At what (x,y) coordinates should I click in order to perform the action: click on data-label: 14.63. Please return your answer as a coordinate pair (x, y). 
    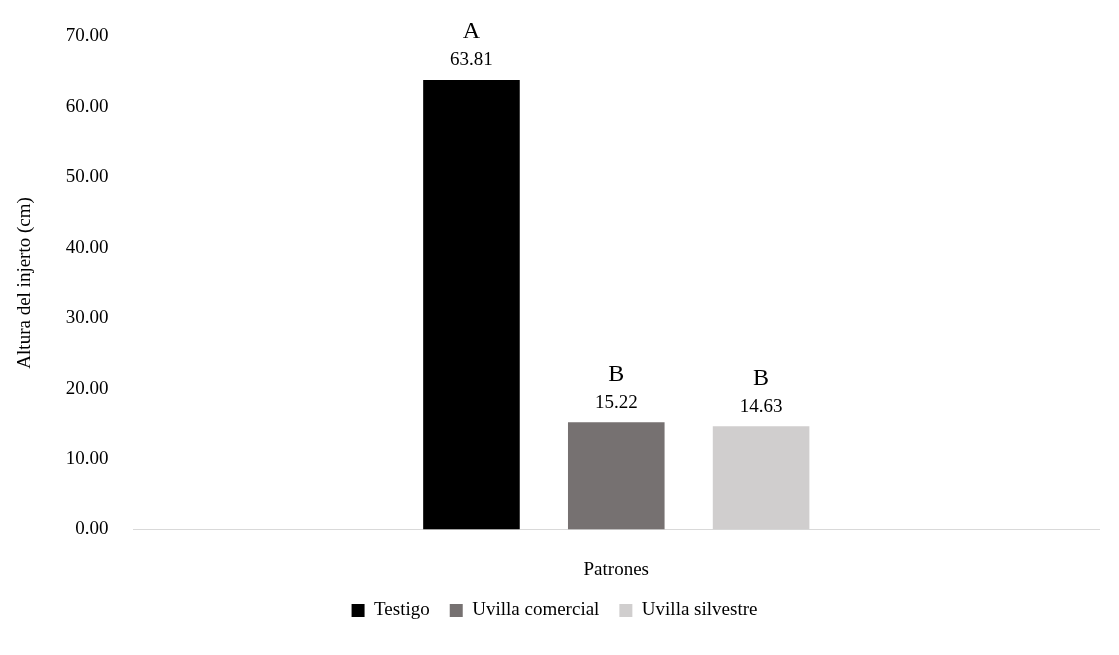
    Looking at the image, I should click on (761, 405).